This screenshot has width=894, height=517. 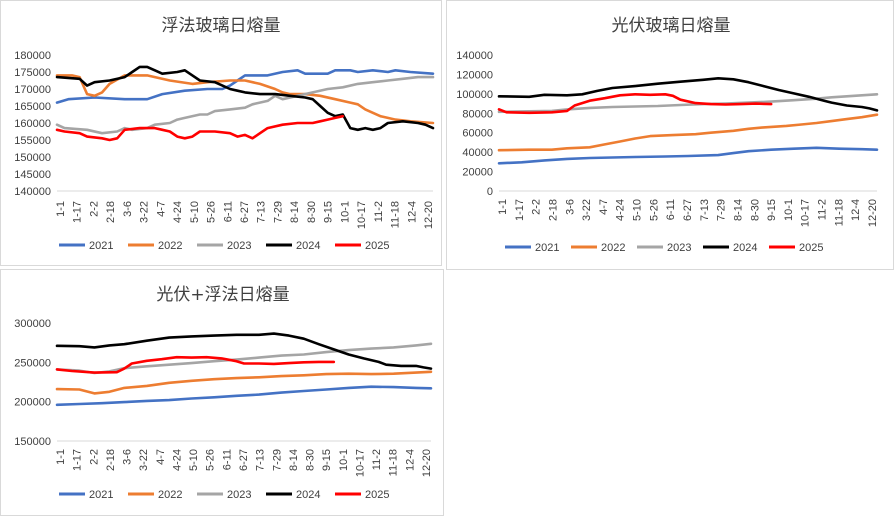 I want to click on y-tick-label: 145000, so click(x=32, y=175).